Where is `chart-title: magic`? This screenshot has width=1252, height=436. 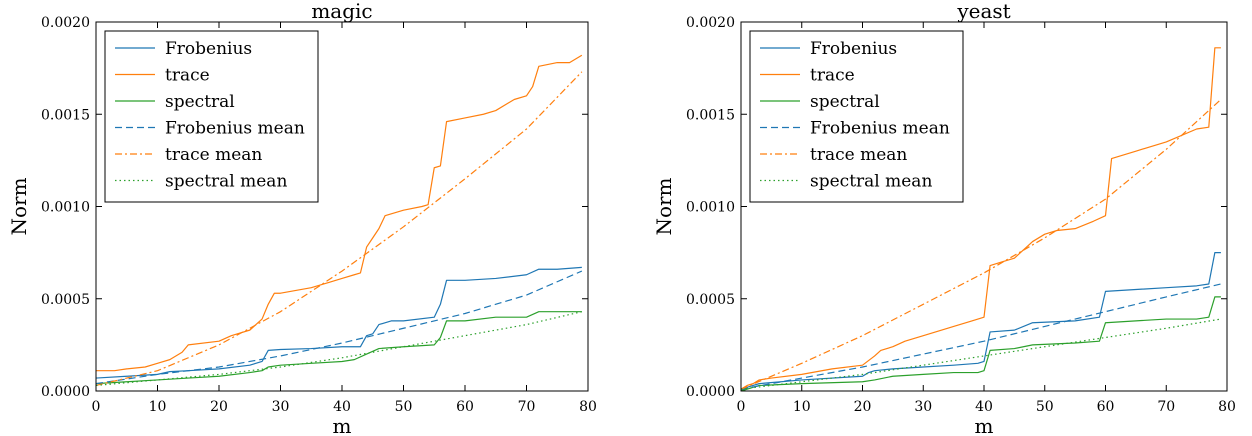
chart-title: magic is located at coordinates (341, 11).